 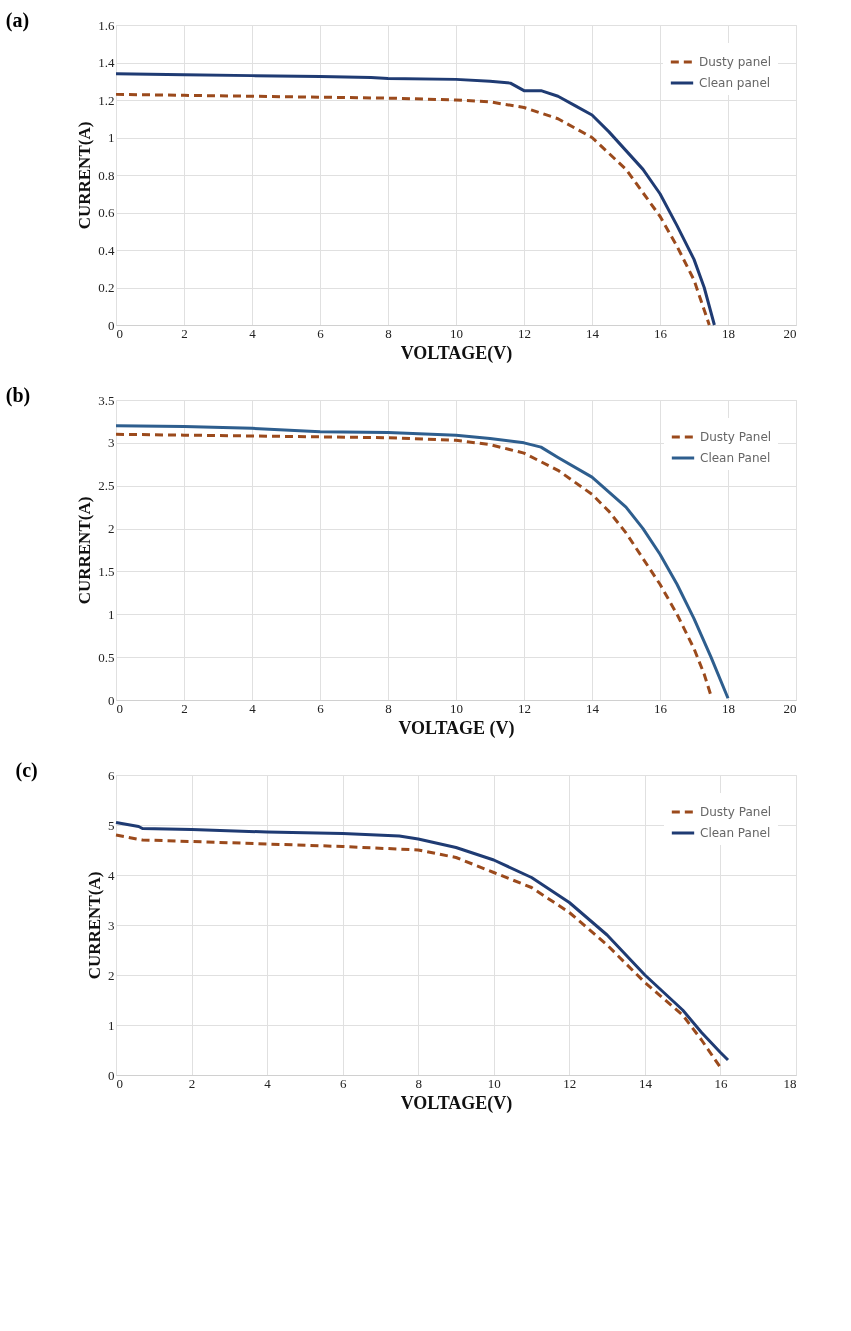 I want to click on y-tick-label: 1.4, so click(x=106, y=62).